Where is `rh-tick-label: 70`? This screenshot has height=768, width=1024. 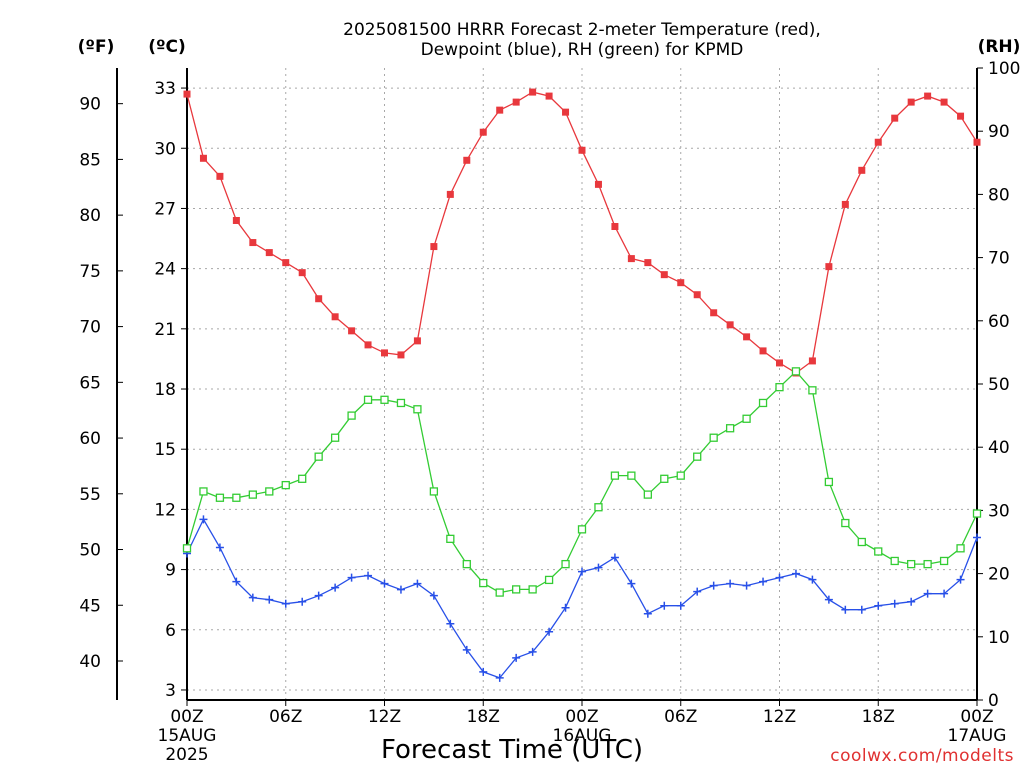
rh-tick-label: 70 is located at coordinates (999, 259).